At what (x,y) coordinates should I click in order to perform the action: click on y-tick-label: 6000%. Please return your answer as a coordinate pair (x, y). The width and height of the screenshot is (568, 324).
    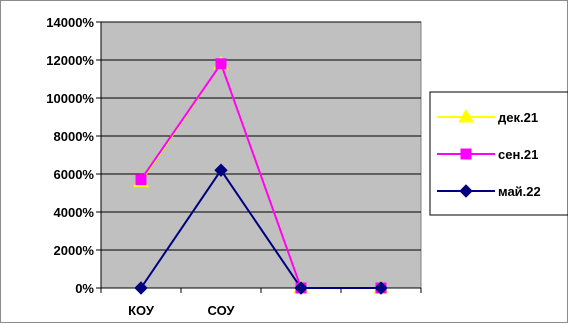
    Looking at the image, I should click on (74, 174).